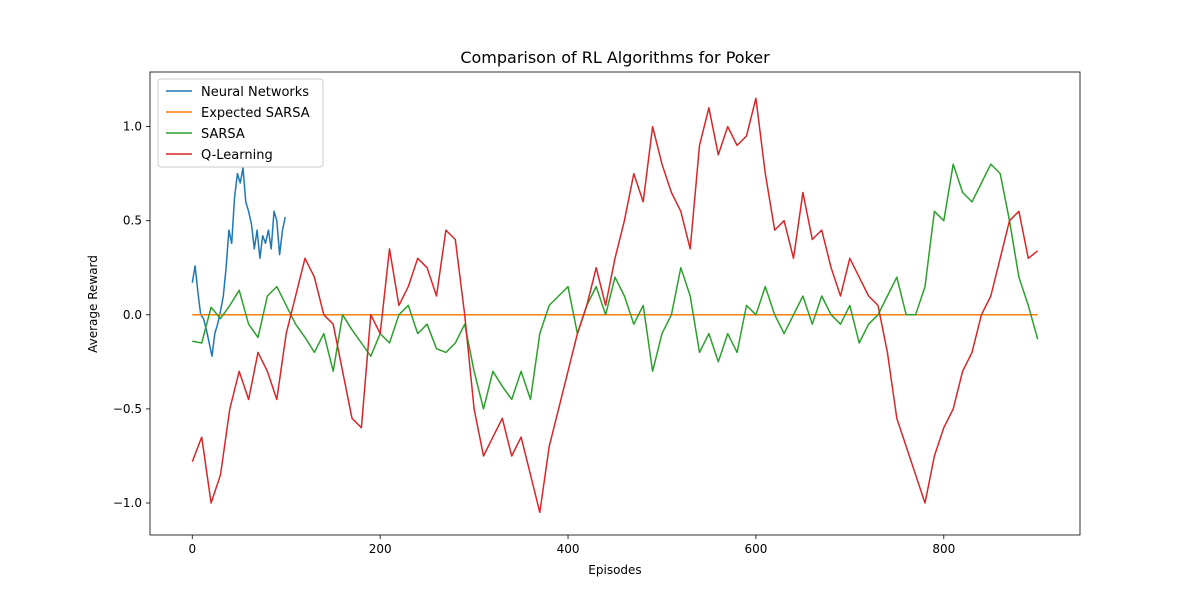  What do you see at coordinates (127, 503) in the screenshot?
I see `y-tick-label: −1.0` at bounding box center [127, 503].